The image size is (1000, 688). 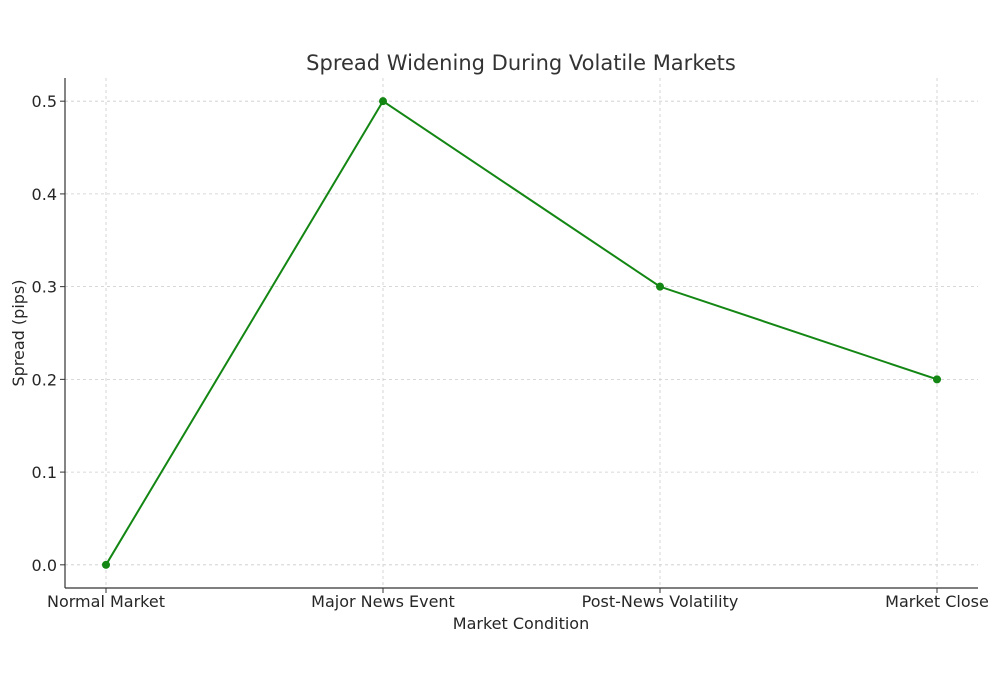 What do you see at coordinates (521, 623) in the screenshot?
I see `x-axis-label: Market Condition` at bounding box center [521, 623].